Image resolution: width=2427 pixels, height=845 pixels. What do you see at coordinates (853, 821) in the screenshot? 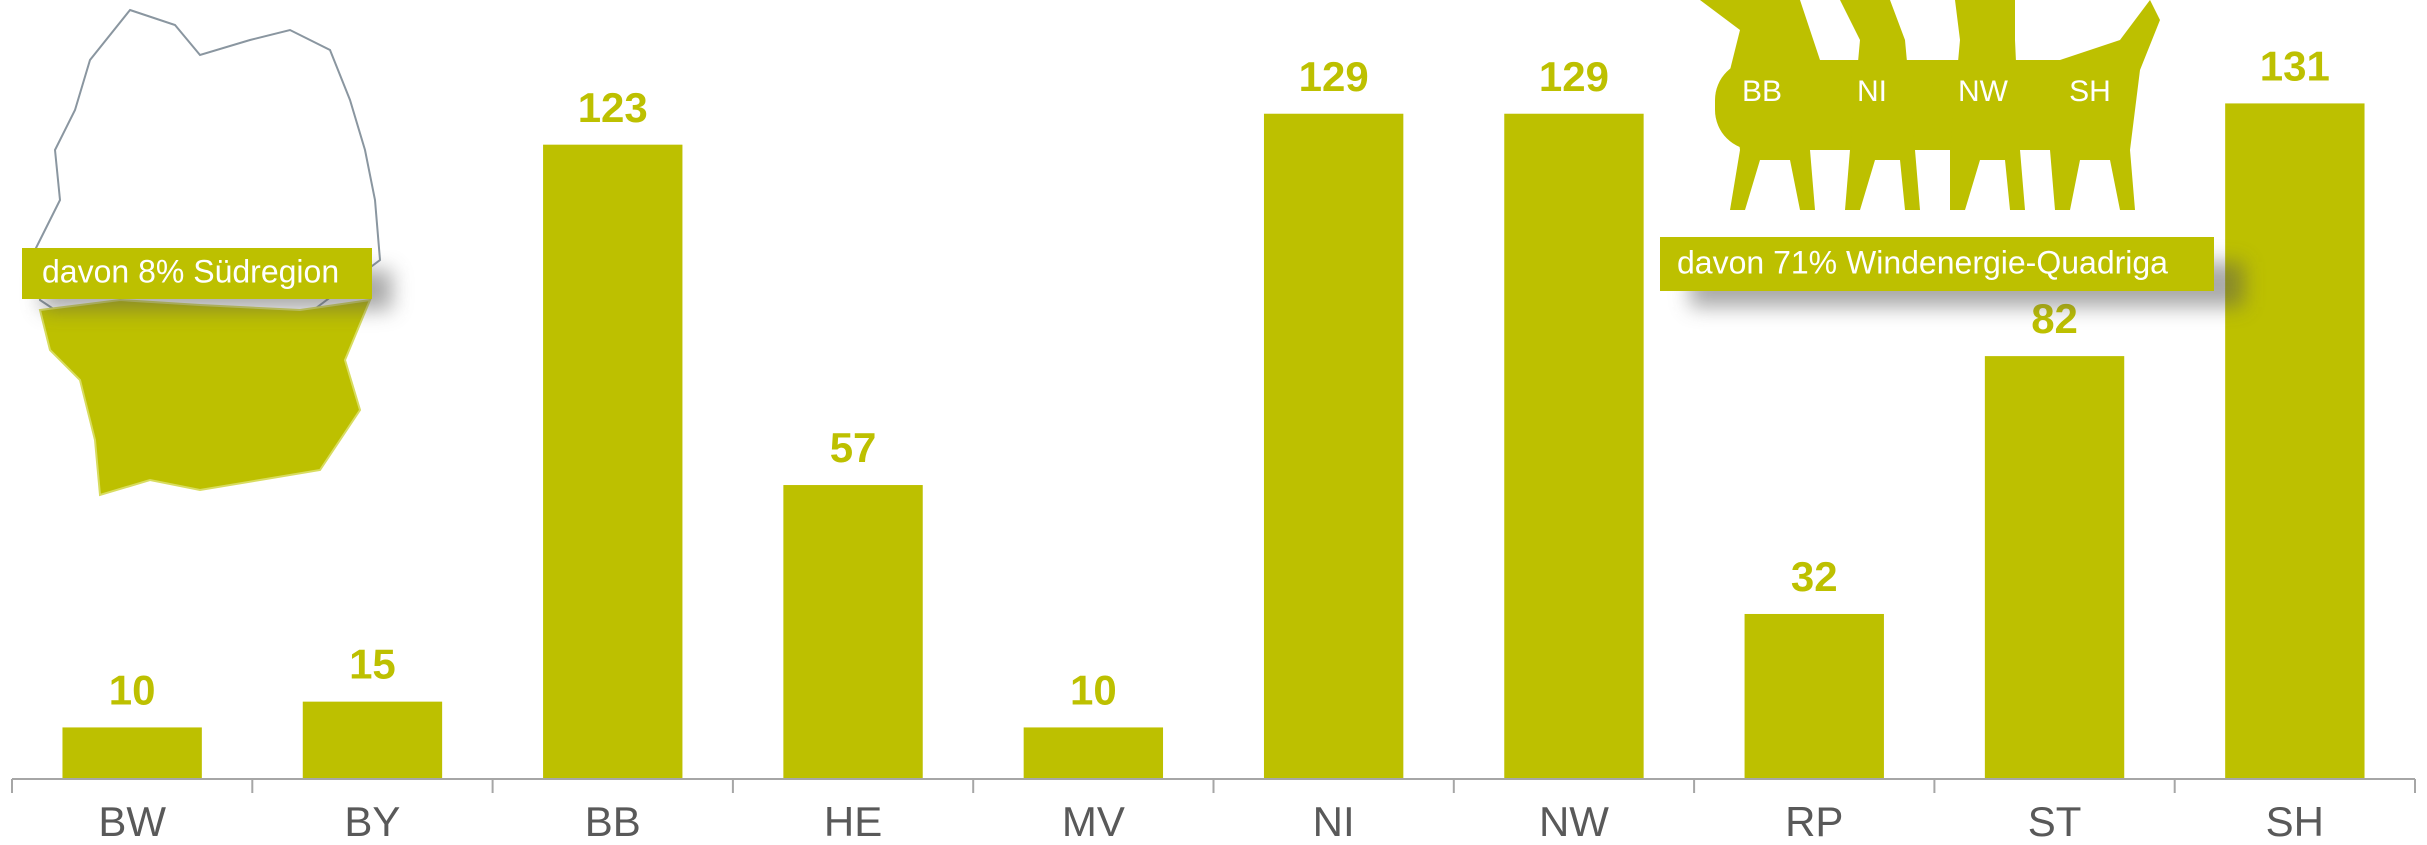
I see `x-tick-label: HE` at bounding box center [853, 821].